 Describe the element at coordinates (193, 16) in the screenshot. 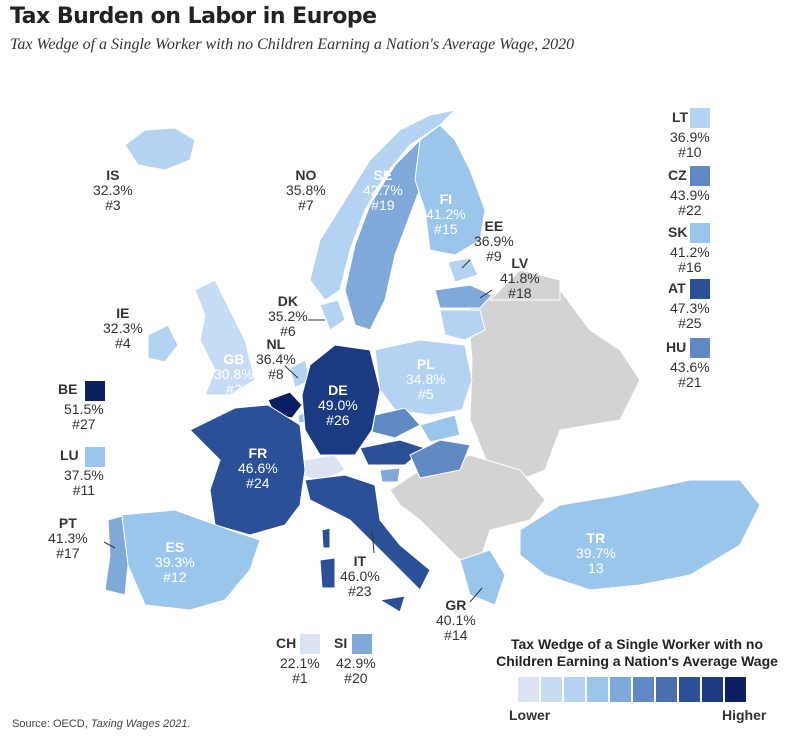

I see `map-title: Tax Burden on Labor in Europe` at that location.